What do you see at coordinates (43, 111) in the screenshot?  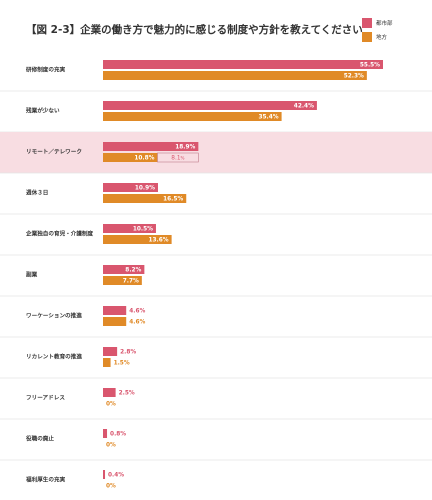 I see `category-label: 残業が少ない` at bounding box center [43, 111].